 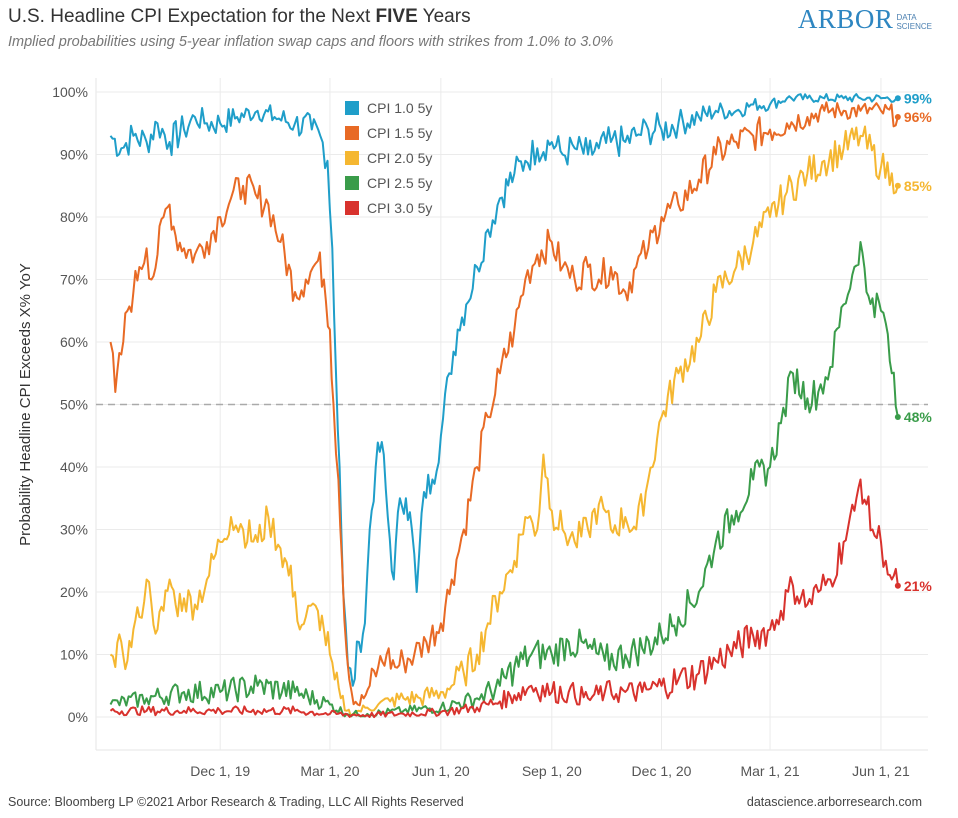 I want to click on y-tick-label: 50%, so click(x=74, y=405).